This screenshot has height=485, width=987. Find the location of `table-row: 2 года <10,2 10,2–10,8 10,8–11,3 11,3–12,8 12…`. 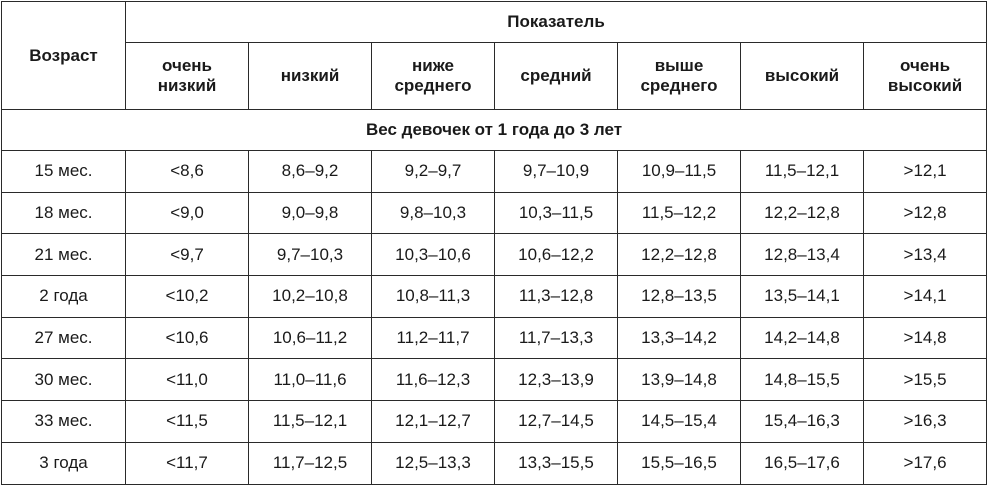

table-row: 2 года <10,2 10,2–10,8 10,8–11,3 11,3–12,8 12… is located at coordinates (494, 296).